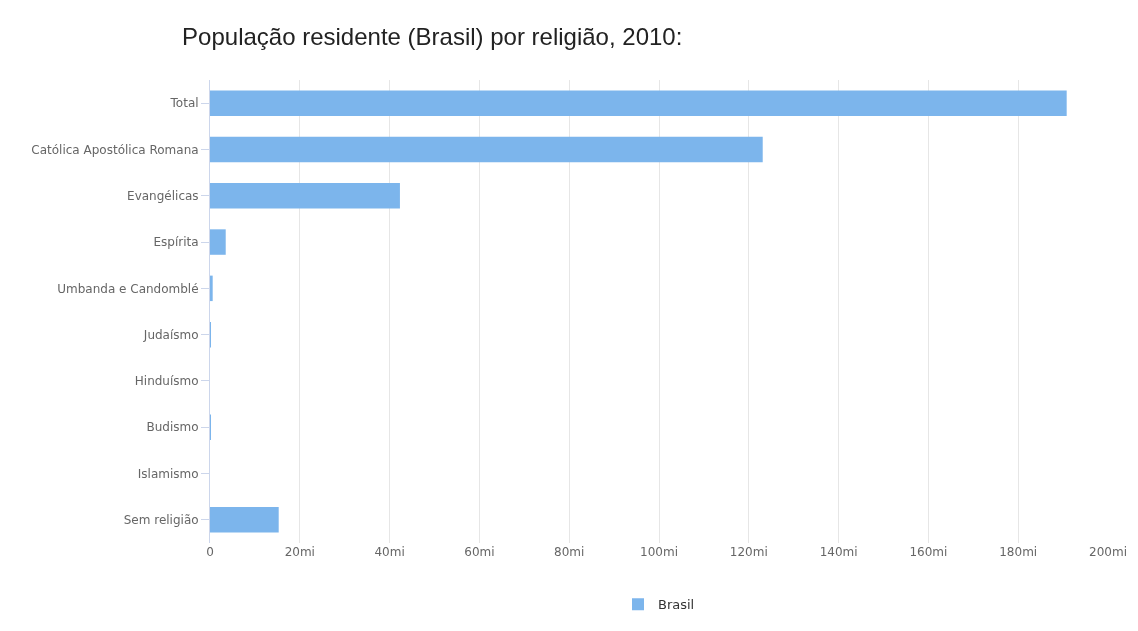 Image resolution: width=1138 pixels, height=631 pixels. What do you see at coordinates (479, 552) in the screenshot?
I see `x-tick-label: 60mi` at bounding box center [479, 552].